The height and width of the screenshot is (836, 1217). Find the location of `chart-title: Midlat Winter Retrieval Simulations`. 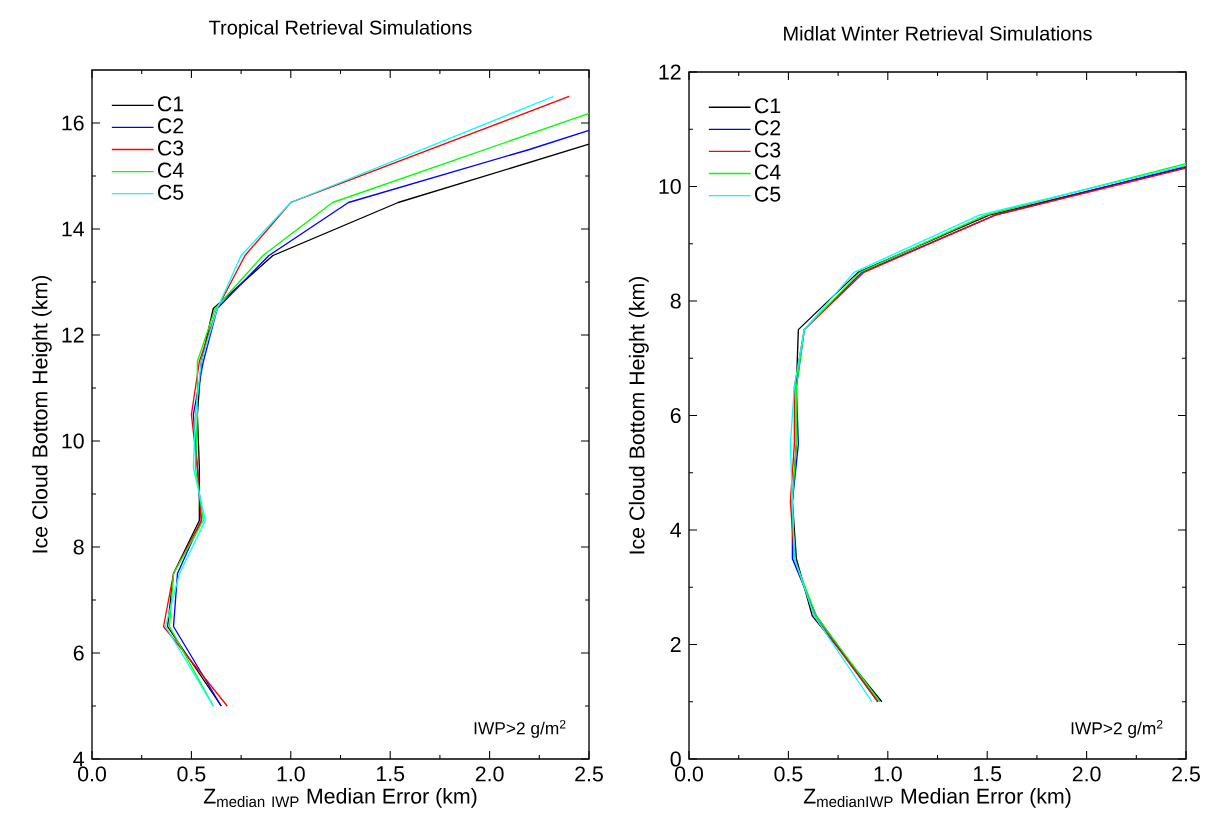

chart-title: Midlat Winter Retrieval Simulations is located at coordinates (938, 33).